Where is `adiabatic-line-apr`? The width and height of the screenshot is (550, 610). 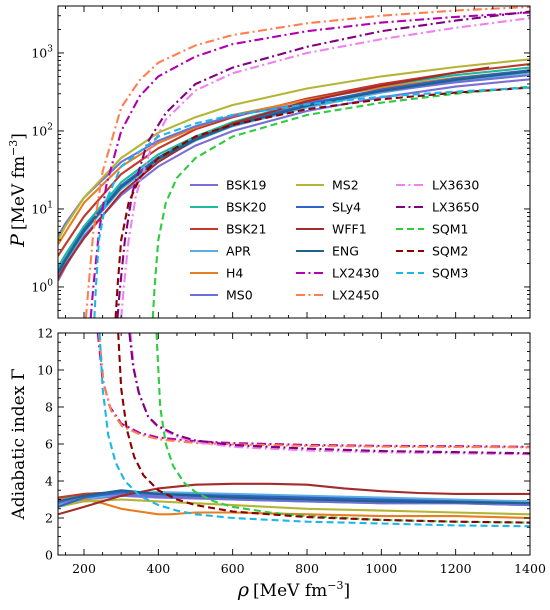
adiabatic-line-apr is located at coordinates (294, 499).